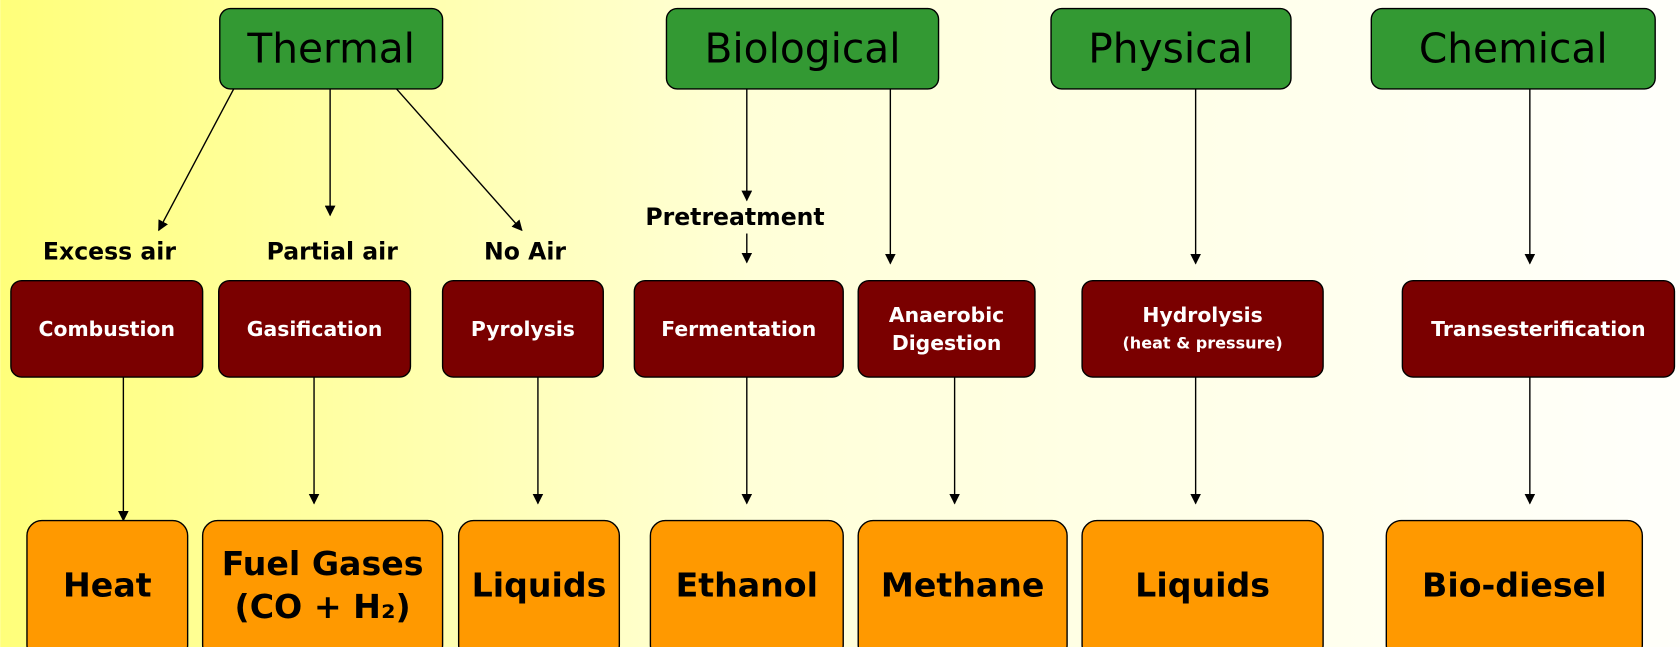 Image resolution: width=1680 pixels, height=647 pixels. I want to click on process-label: Anaerobic, so click(946, 315).